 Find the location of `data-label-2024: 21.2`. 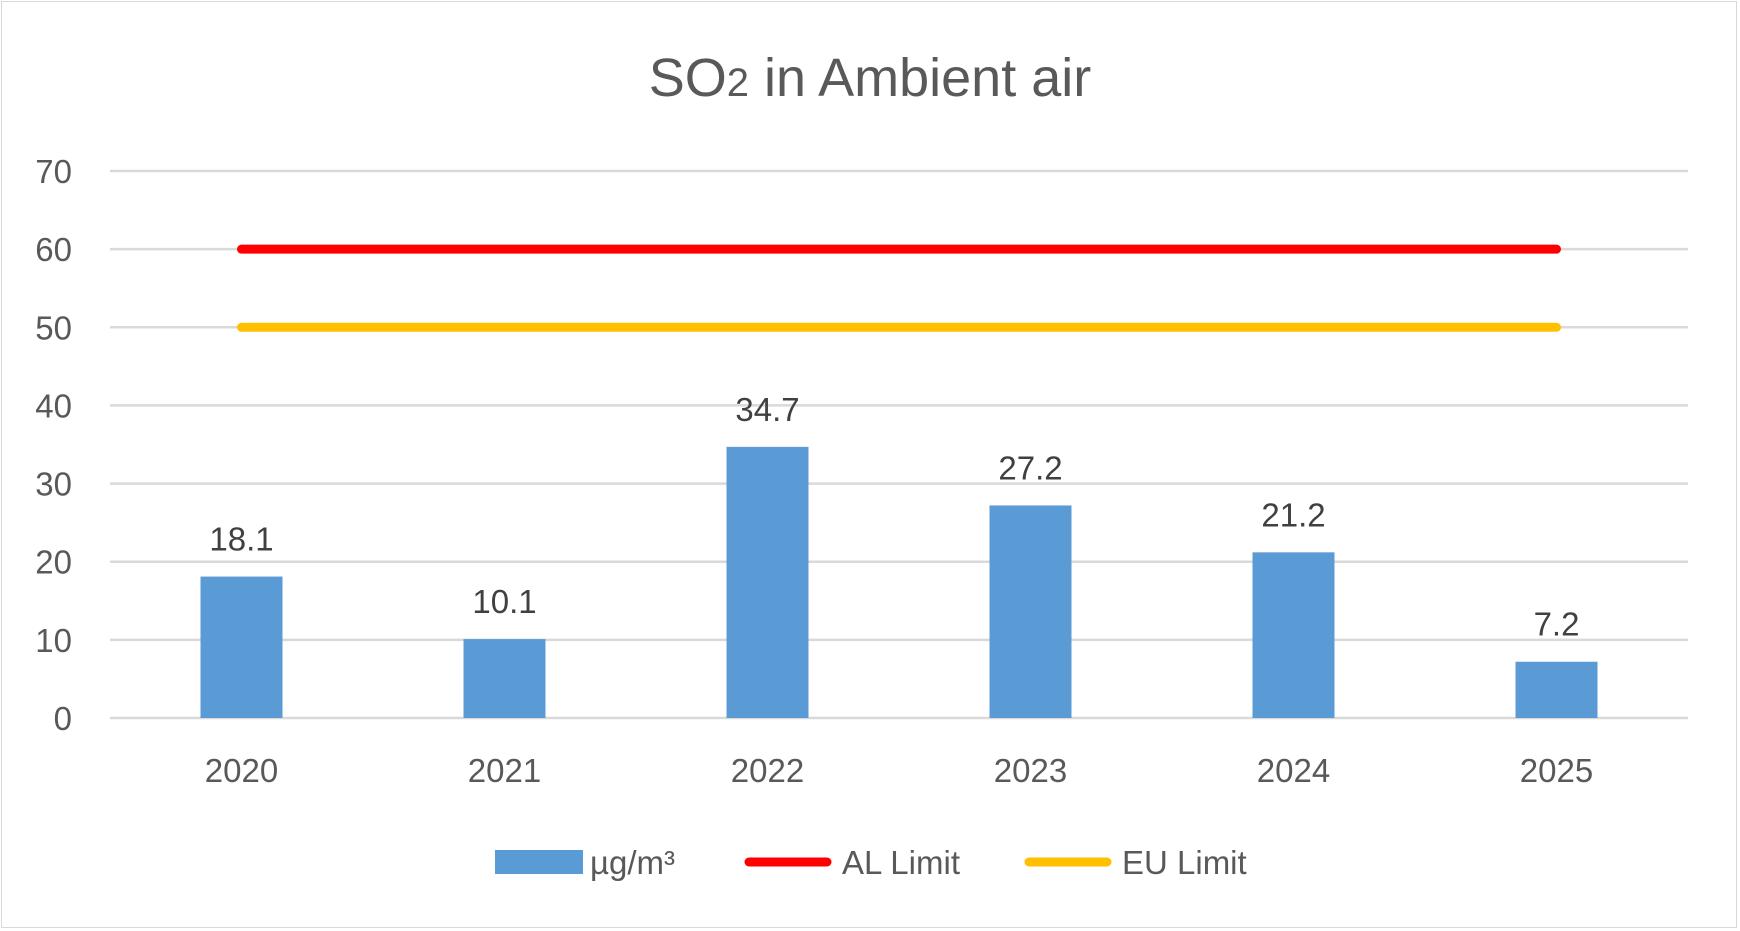

data-label-2024: 21.2 is located at coordinates (1293, 514).